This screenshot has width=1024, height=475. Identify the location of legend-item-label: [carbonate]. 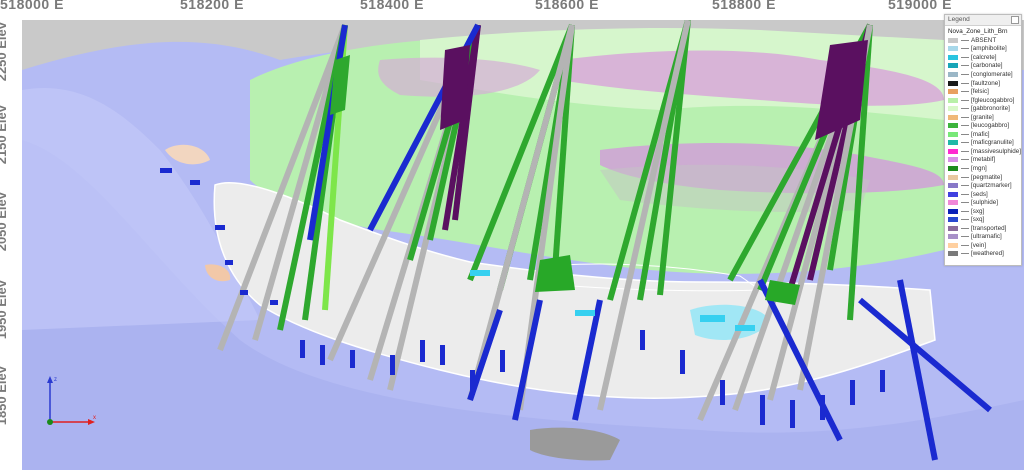
(987, 66).